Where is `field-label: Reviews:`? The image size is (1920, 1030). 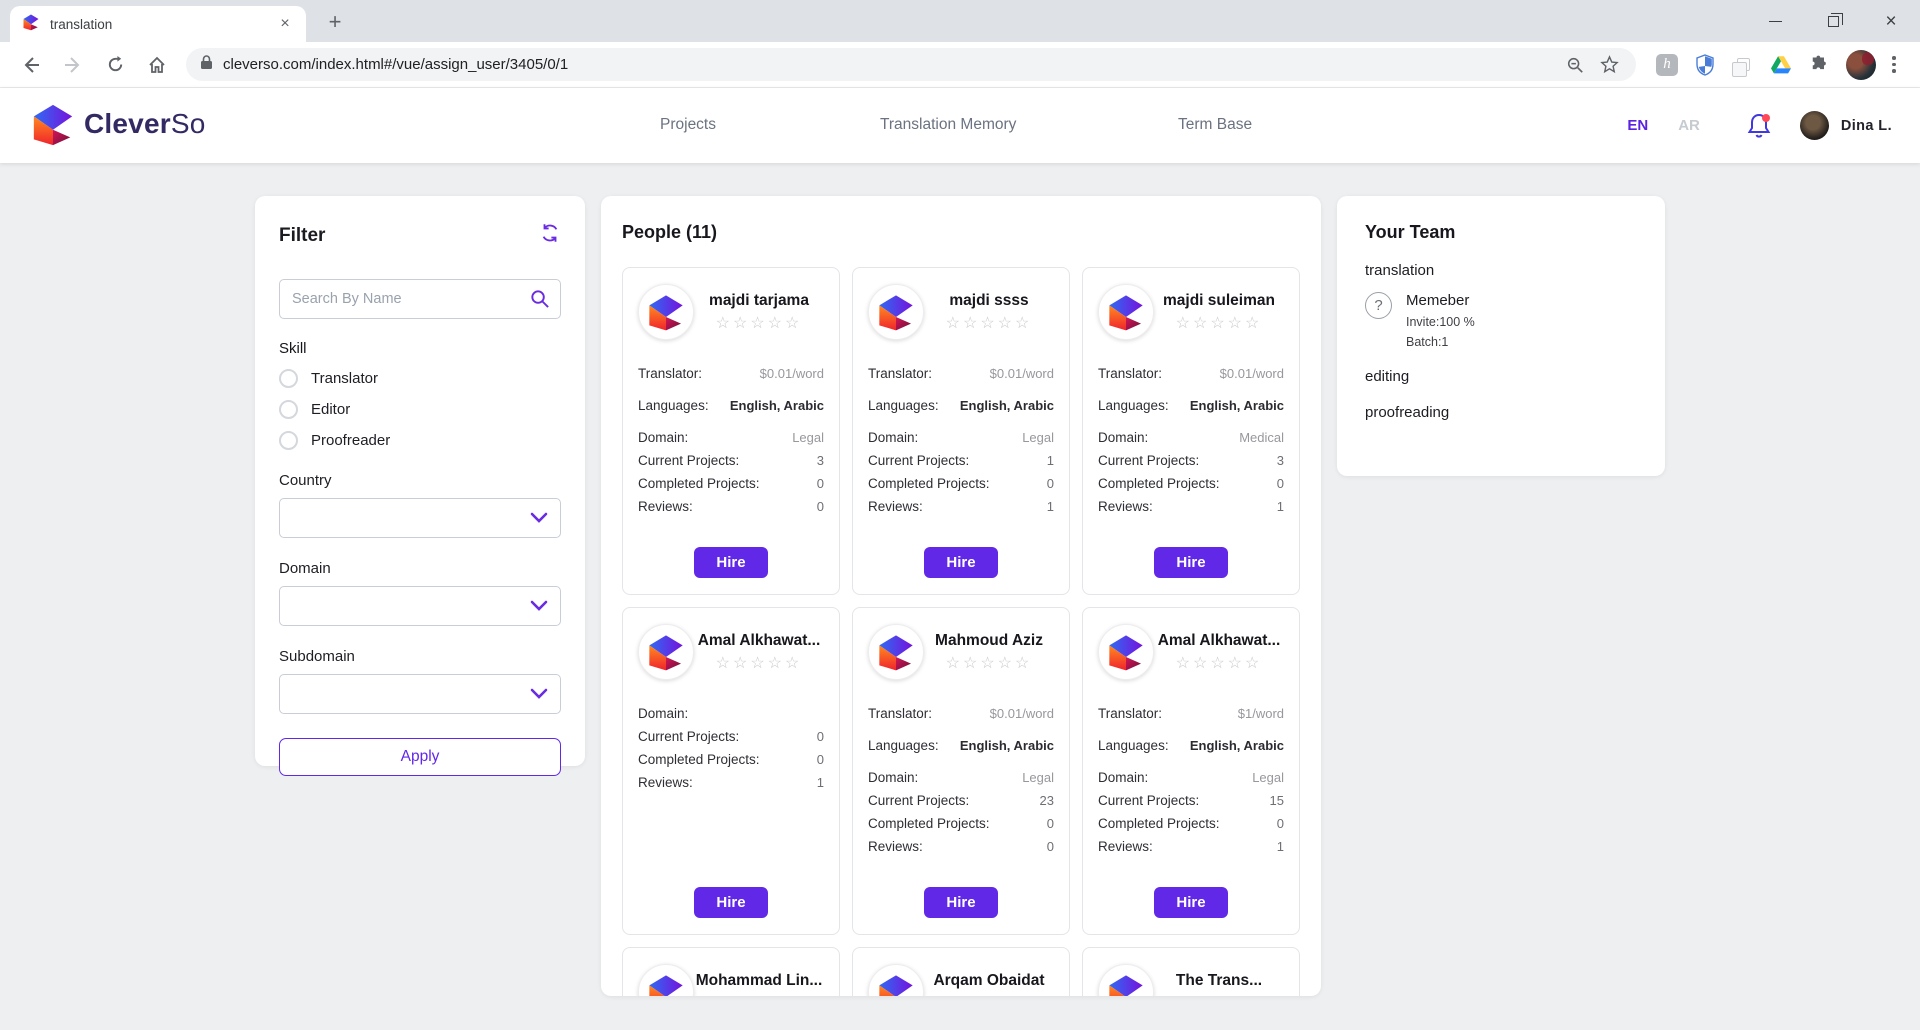 field-label: Reviews: is located at coordinates (665, 782).